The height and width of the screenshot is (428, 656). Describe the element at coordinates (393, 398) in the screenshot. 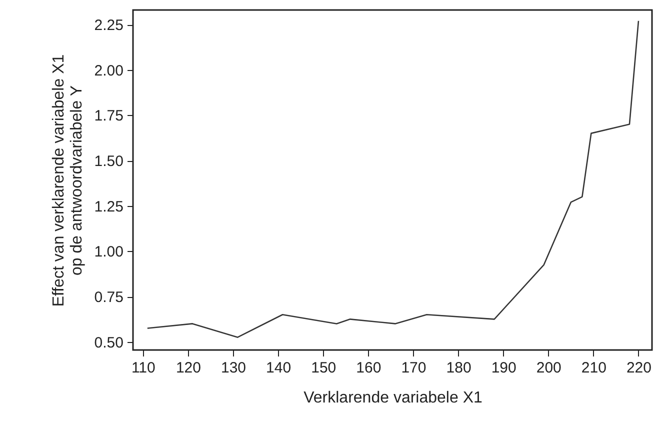

I see `x-axis-title: Verklarende variabele X1` at that location.